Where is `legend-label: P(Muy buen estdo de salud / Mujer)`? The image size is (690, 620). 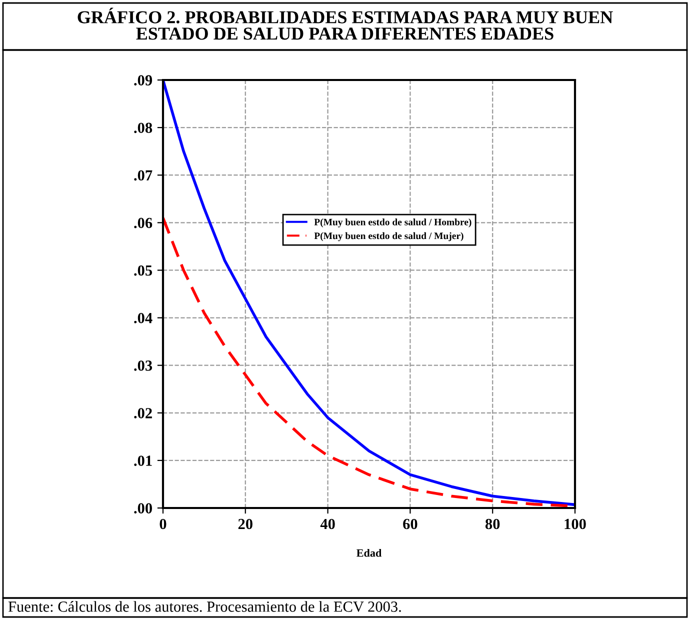 legend-label: P(Muy buen estdo de salud / Mujer) is located at coordinates (389, 237).